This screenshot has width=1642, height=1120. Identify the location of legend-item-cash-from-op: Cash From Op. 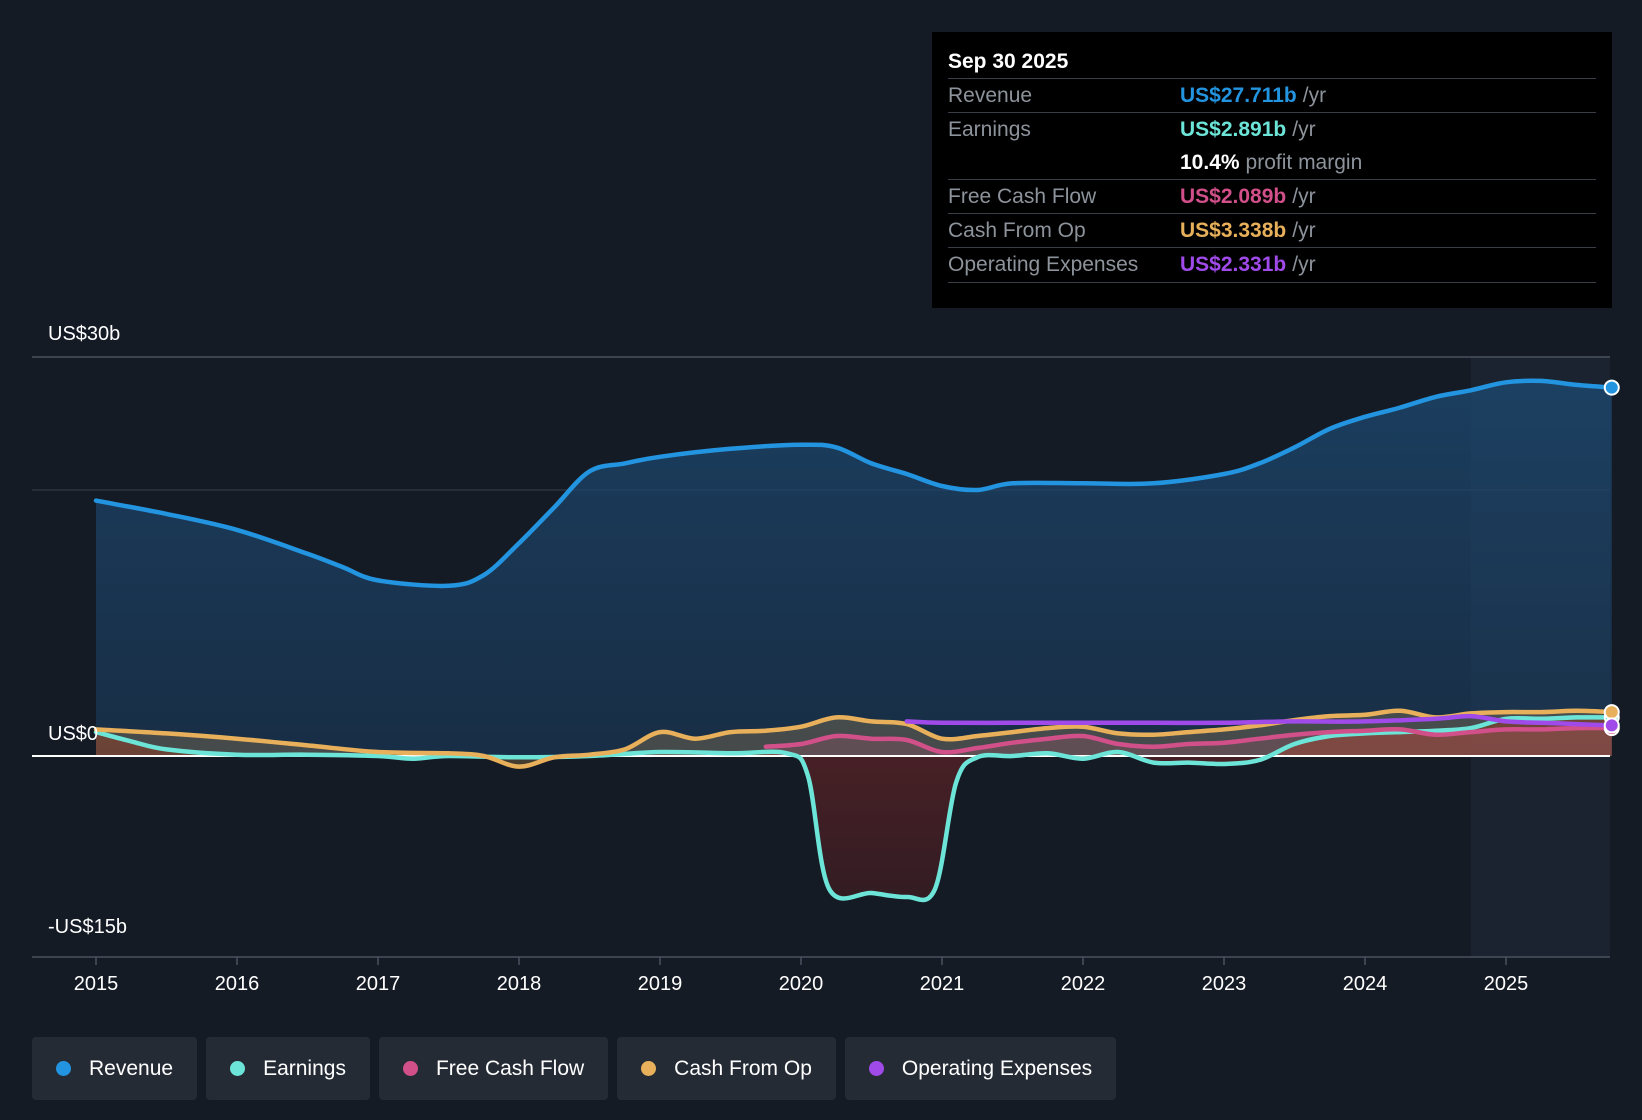
(726, 1068).